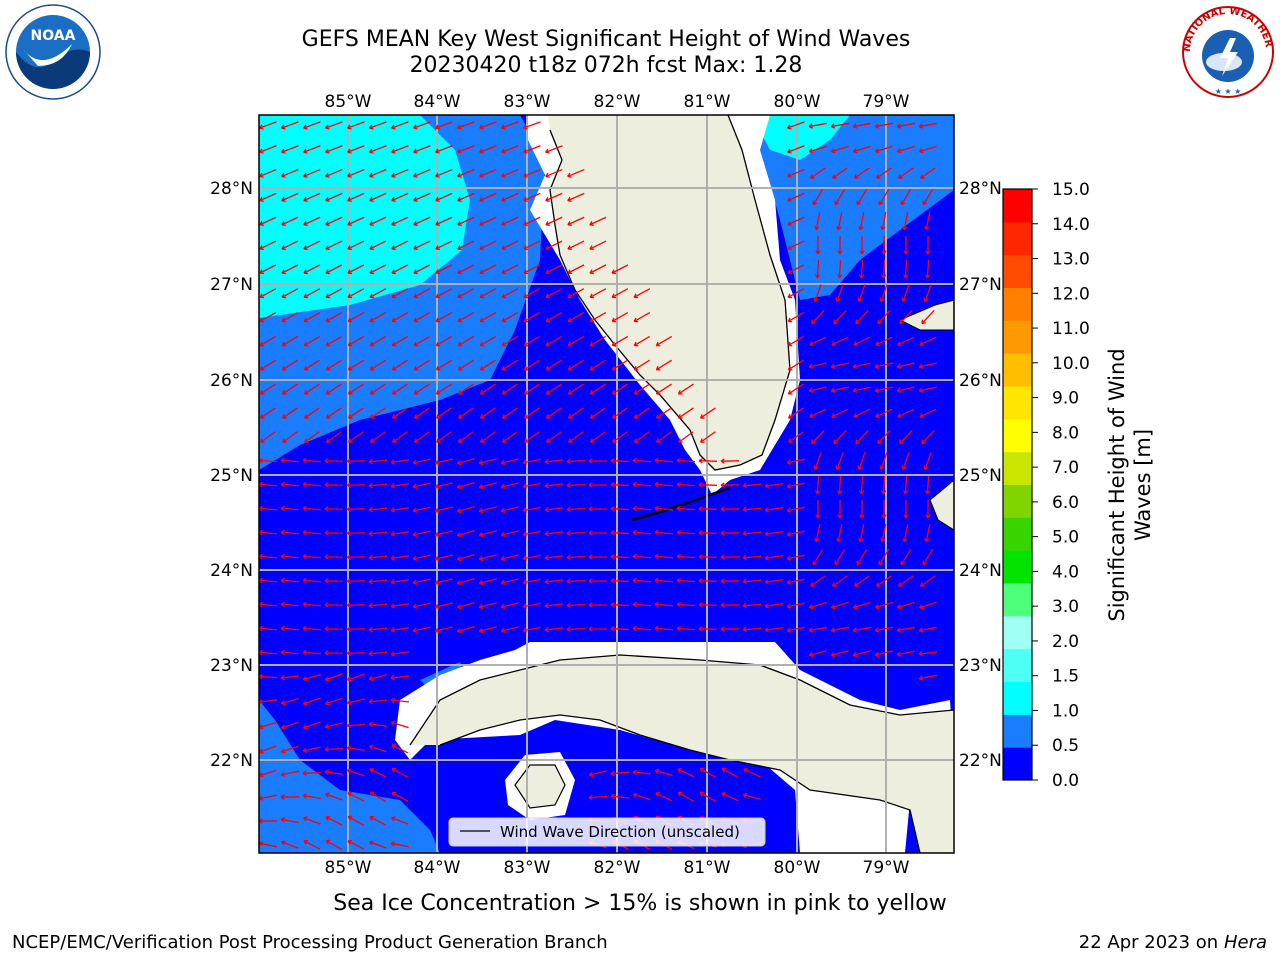 This screenshot has width=1280, height=960. I want to click on colorbar-tick-label: 1.5, so click(1065, 677).